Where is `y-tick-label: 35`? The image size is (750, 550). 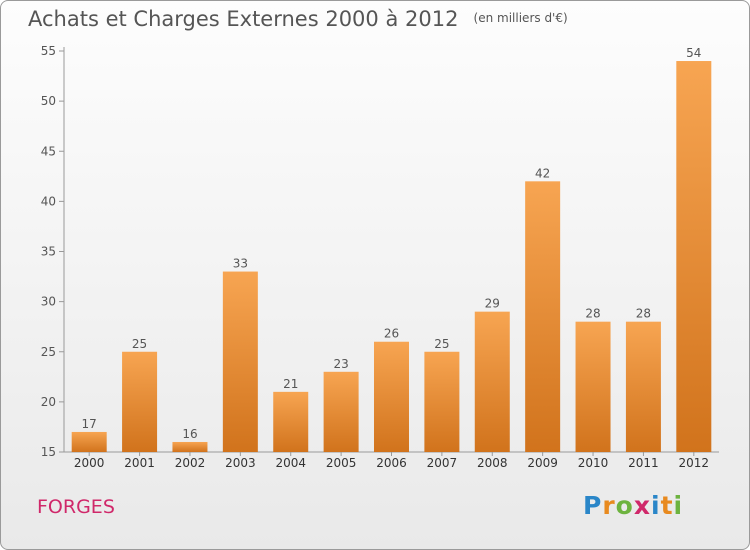 y-tick-label: 35 is located at coordinates (48, 252).